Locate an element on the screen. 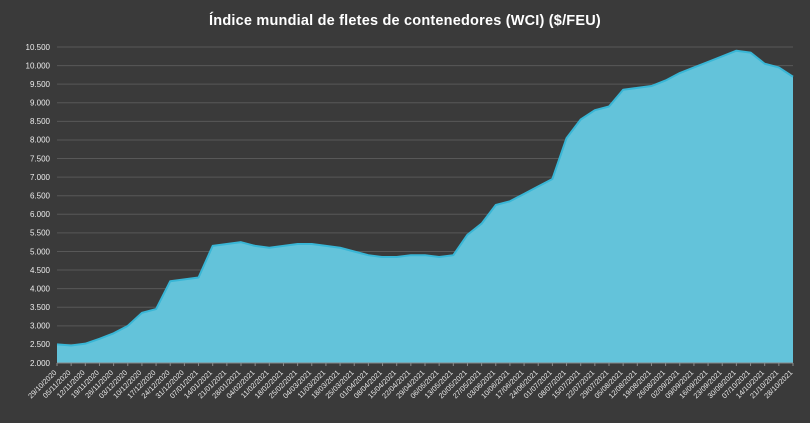 The image size is (810, 423). y-tick-label: 9.500 is located at coordinates (40, 84).